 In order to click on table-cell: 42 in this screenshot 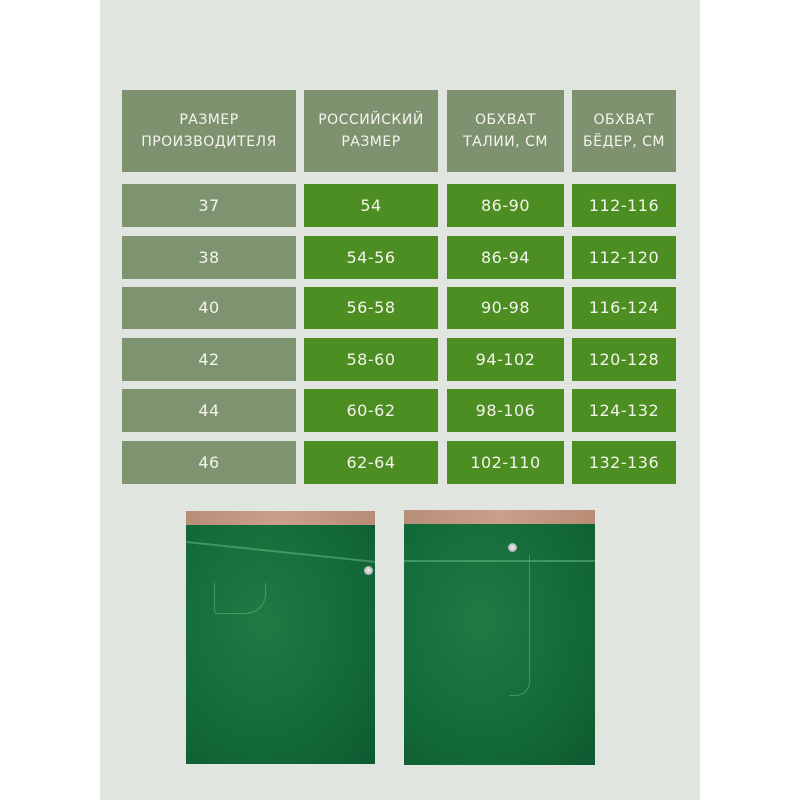, I will do `click(209, 359)`.